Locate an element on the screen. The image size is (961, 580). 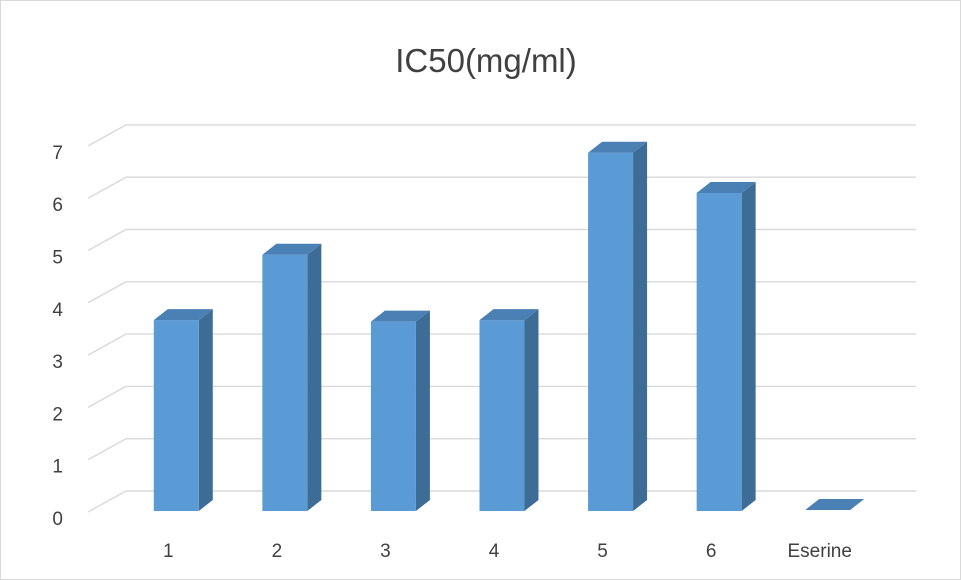
x-tick-label: 1 is located at coordinates (168, 551).